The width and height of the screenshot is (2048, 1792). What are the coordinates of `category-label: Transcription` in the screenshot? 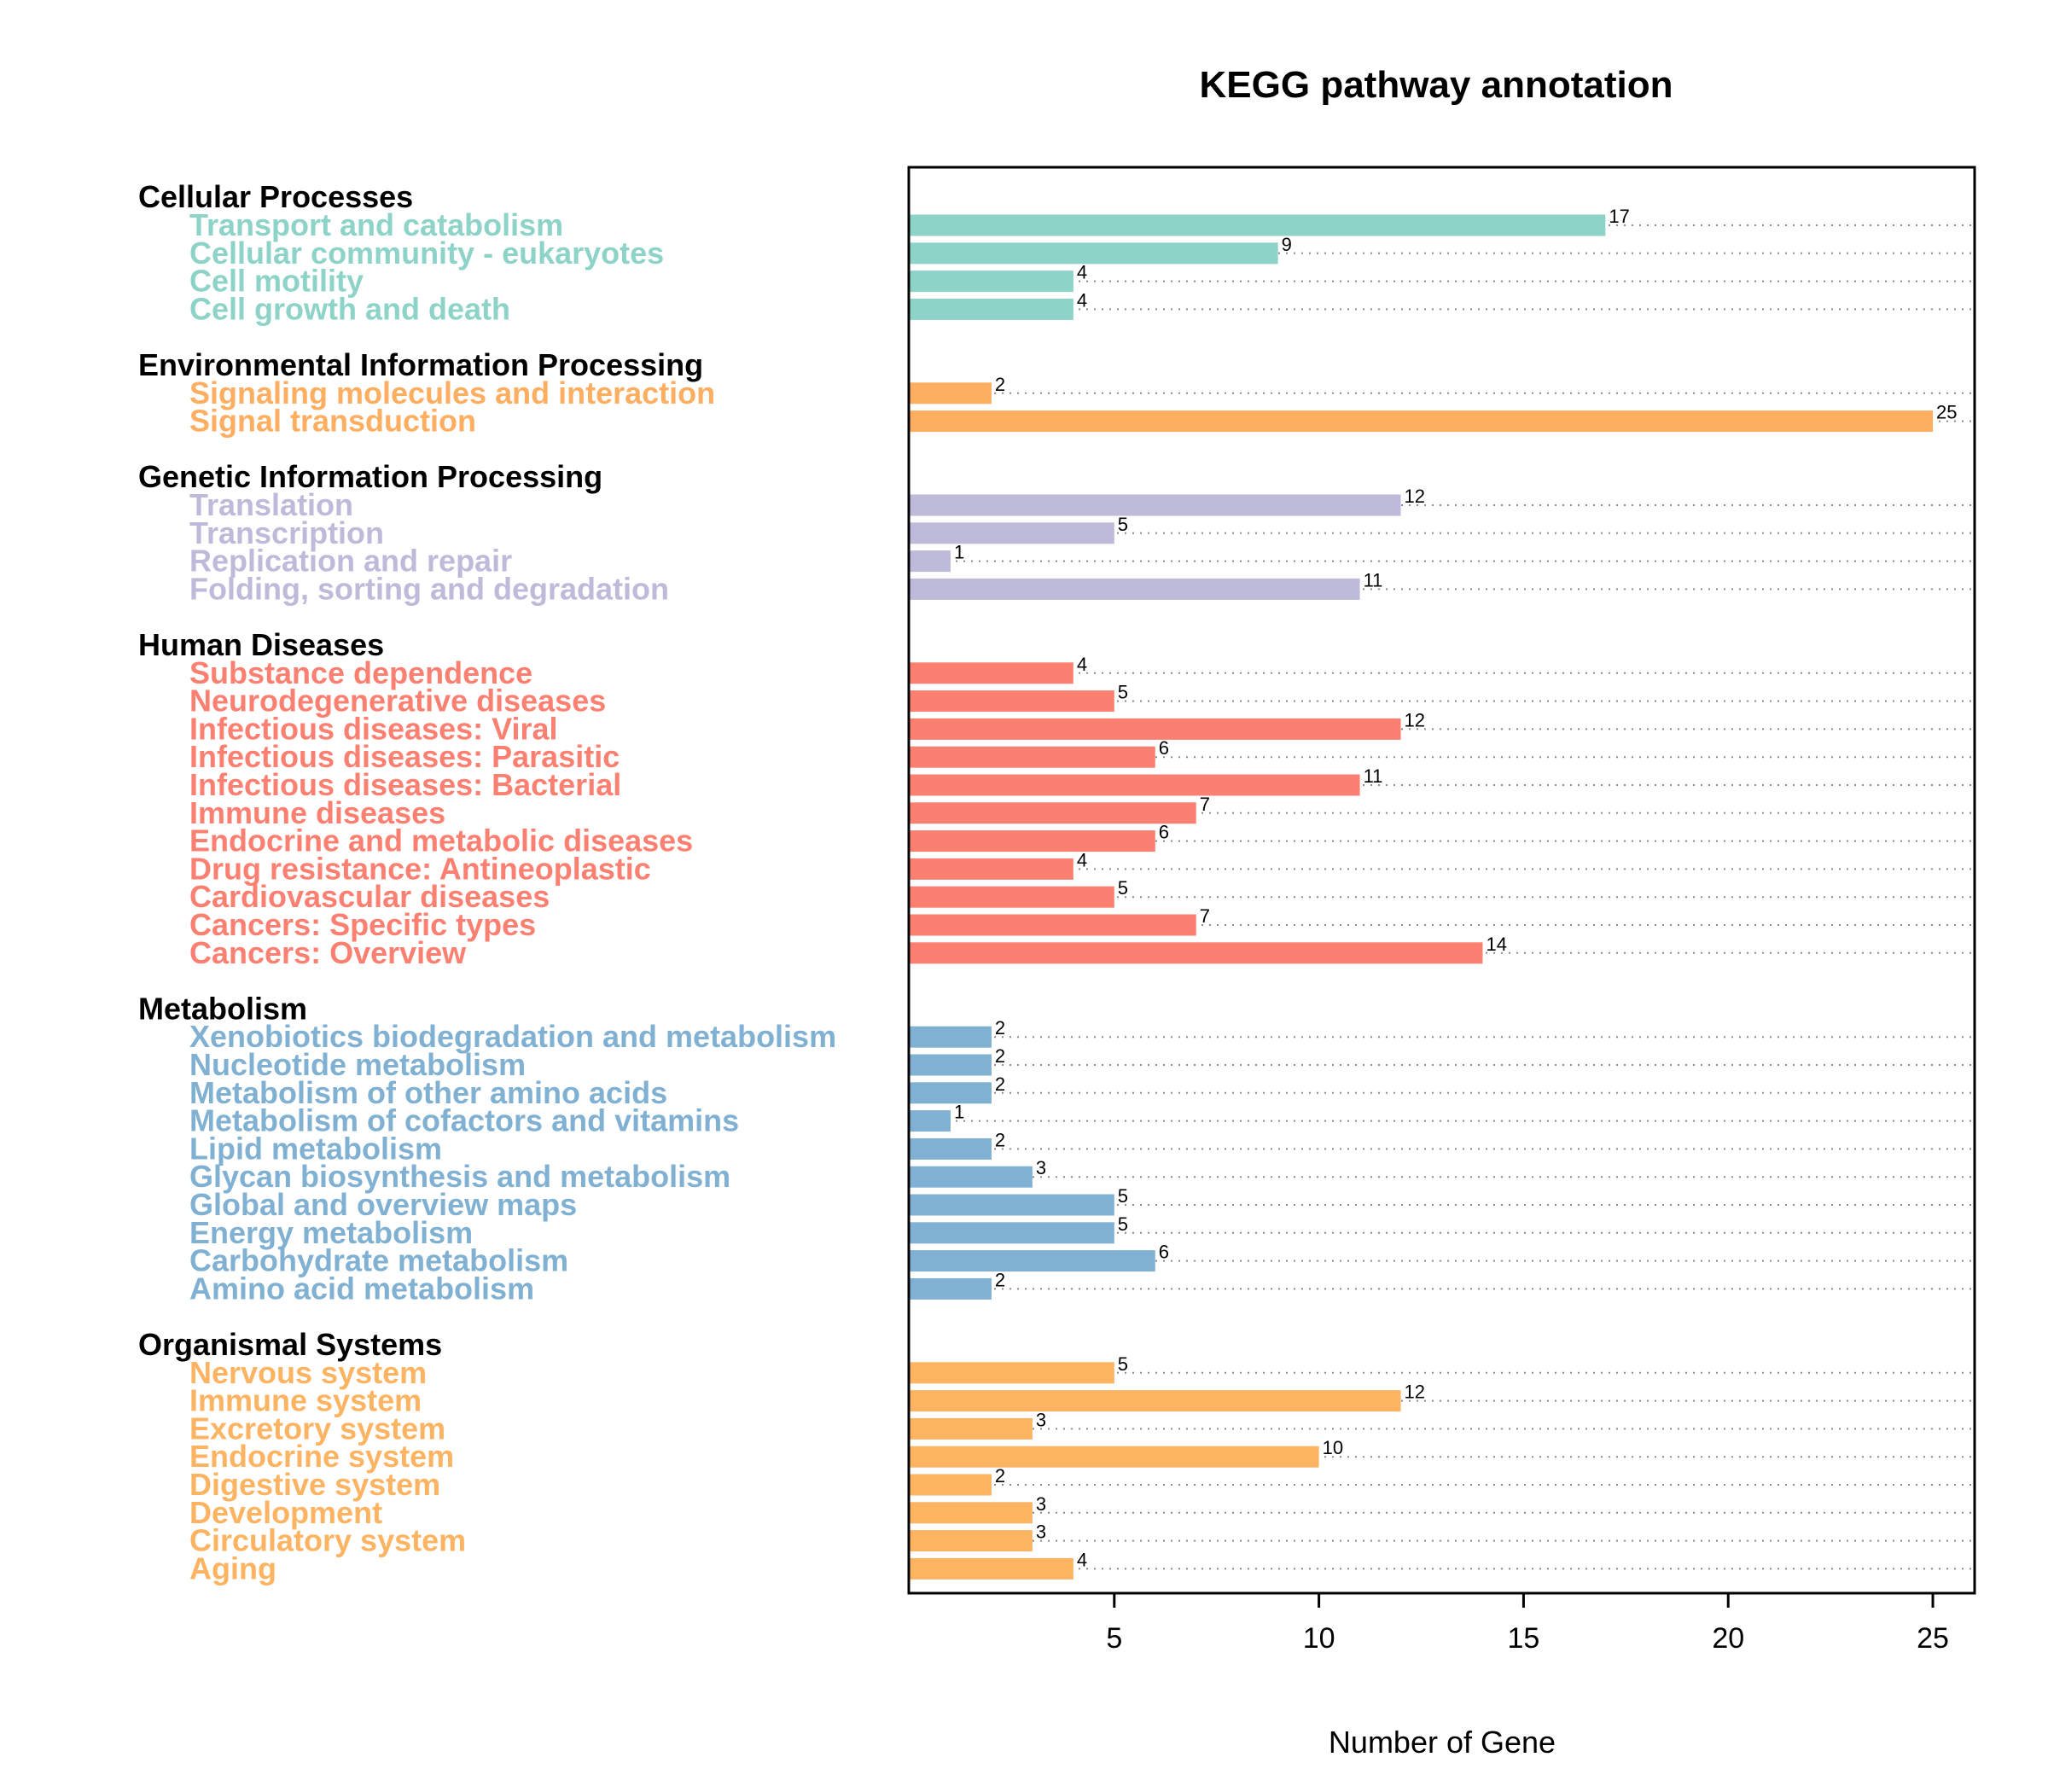 It's located at (286, 532).